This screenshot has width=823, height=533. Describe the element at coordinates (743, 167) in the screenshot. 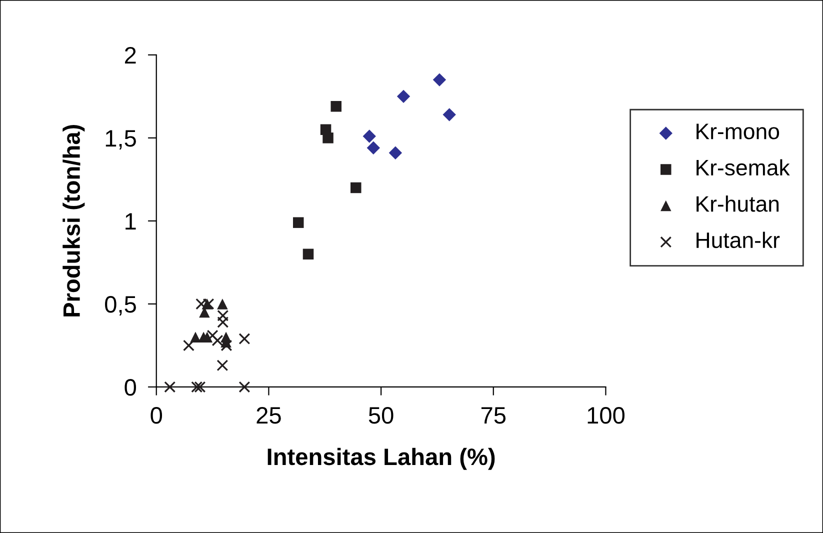

I see `legend-label: Kr-semak` at that location.